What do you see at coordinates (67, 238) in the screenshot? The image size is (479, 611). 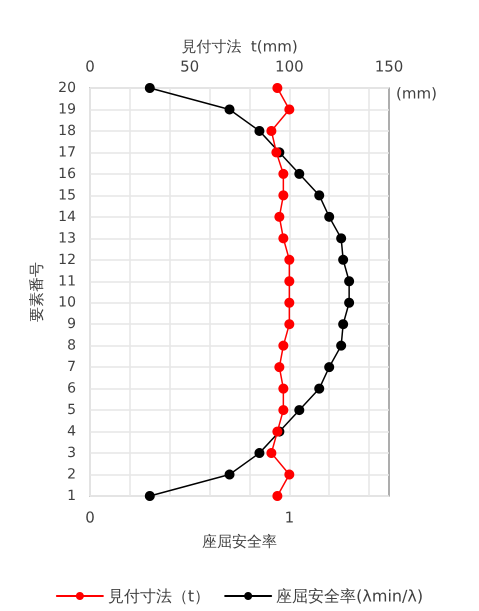 I see `y-tick-label: 13` at bounding box center [67, 238].